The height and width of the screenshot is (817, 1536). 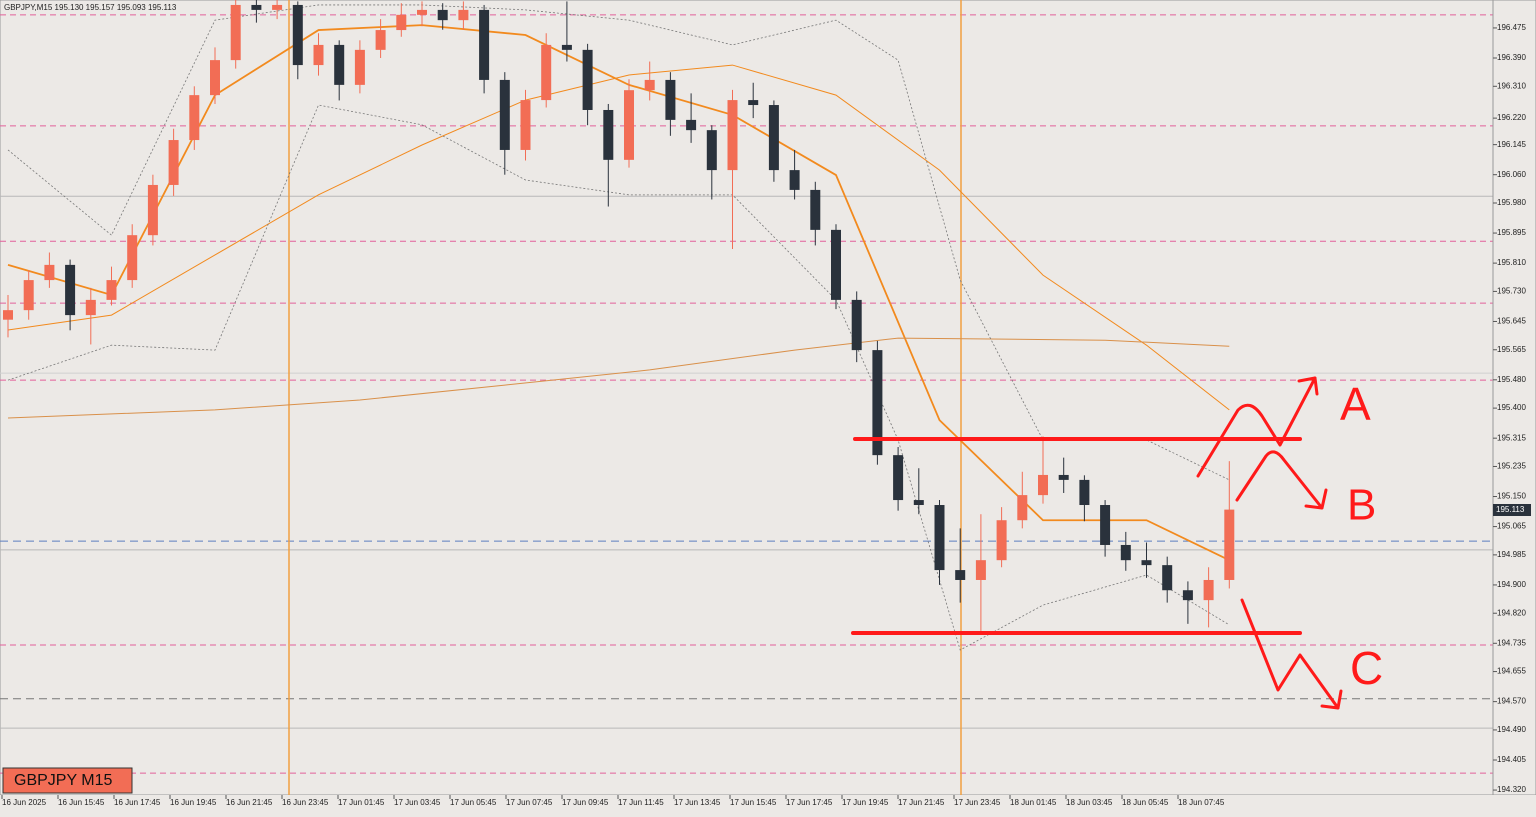 I want to click on y-tick-label: 196.310, so click(x=1511, y=85).